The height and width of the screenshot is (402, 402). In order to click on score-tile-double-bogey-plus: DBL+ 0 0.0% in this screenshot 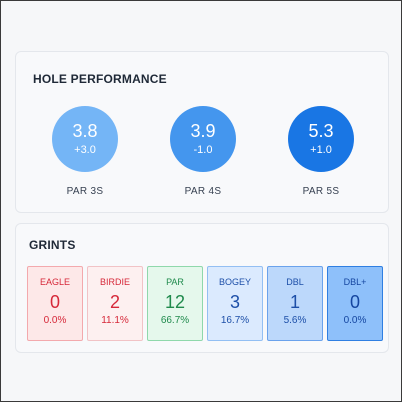, I will do `click(355, 303)`.